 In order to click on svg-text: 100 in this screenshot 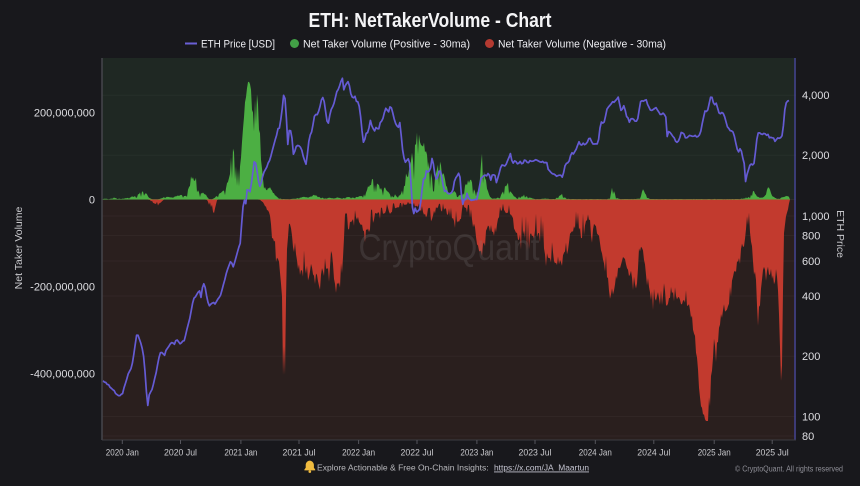, I will do `click(811, 417)`.